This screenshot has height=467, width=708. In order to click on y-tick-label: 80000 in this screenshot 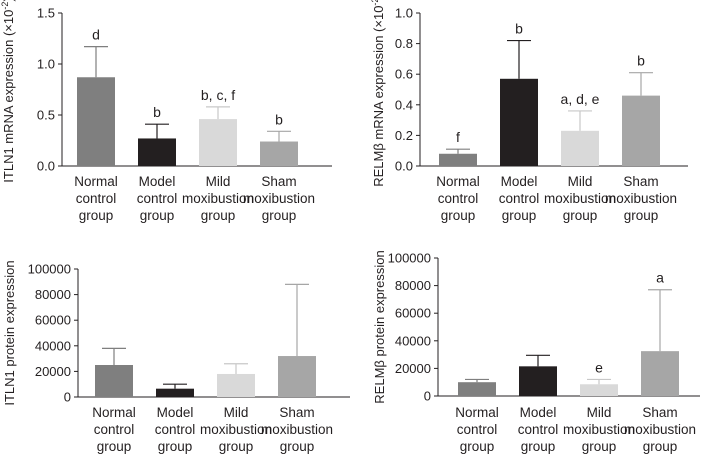, I will do `click(53, 294)`.